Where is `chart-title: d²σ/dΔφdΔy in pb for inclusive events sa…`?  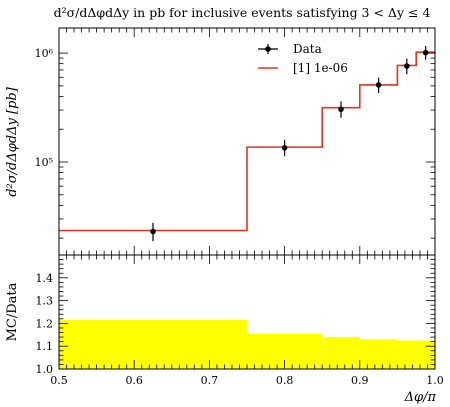 chart-title: d²σ/dΔφdΔy in pb for inclusive events sa… is located at coordinates (242, 12).